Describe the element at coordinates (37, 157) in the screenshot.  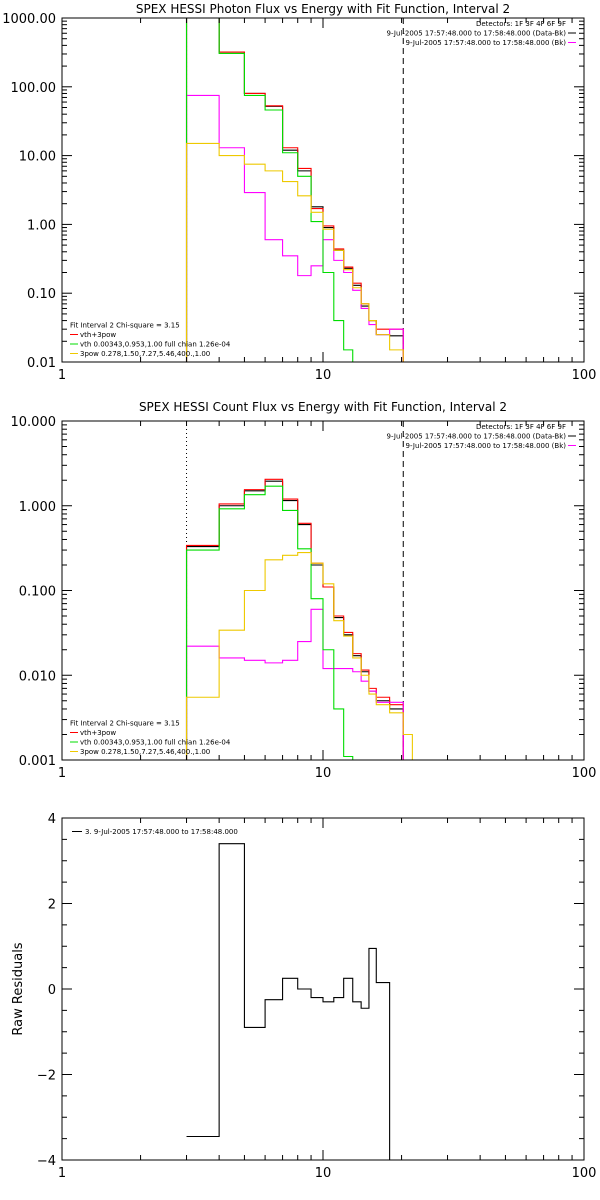
I see `y-tick-label: 10.00` at that location.